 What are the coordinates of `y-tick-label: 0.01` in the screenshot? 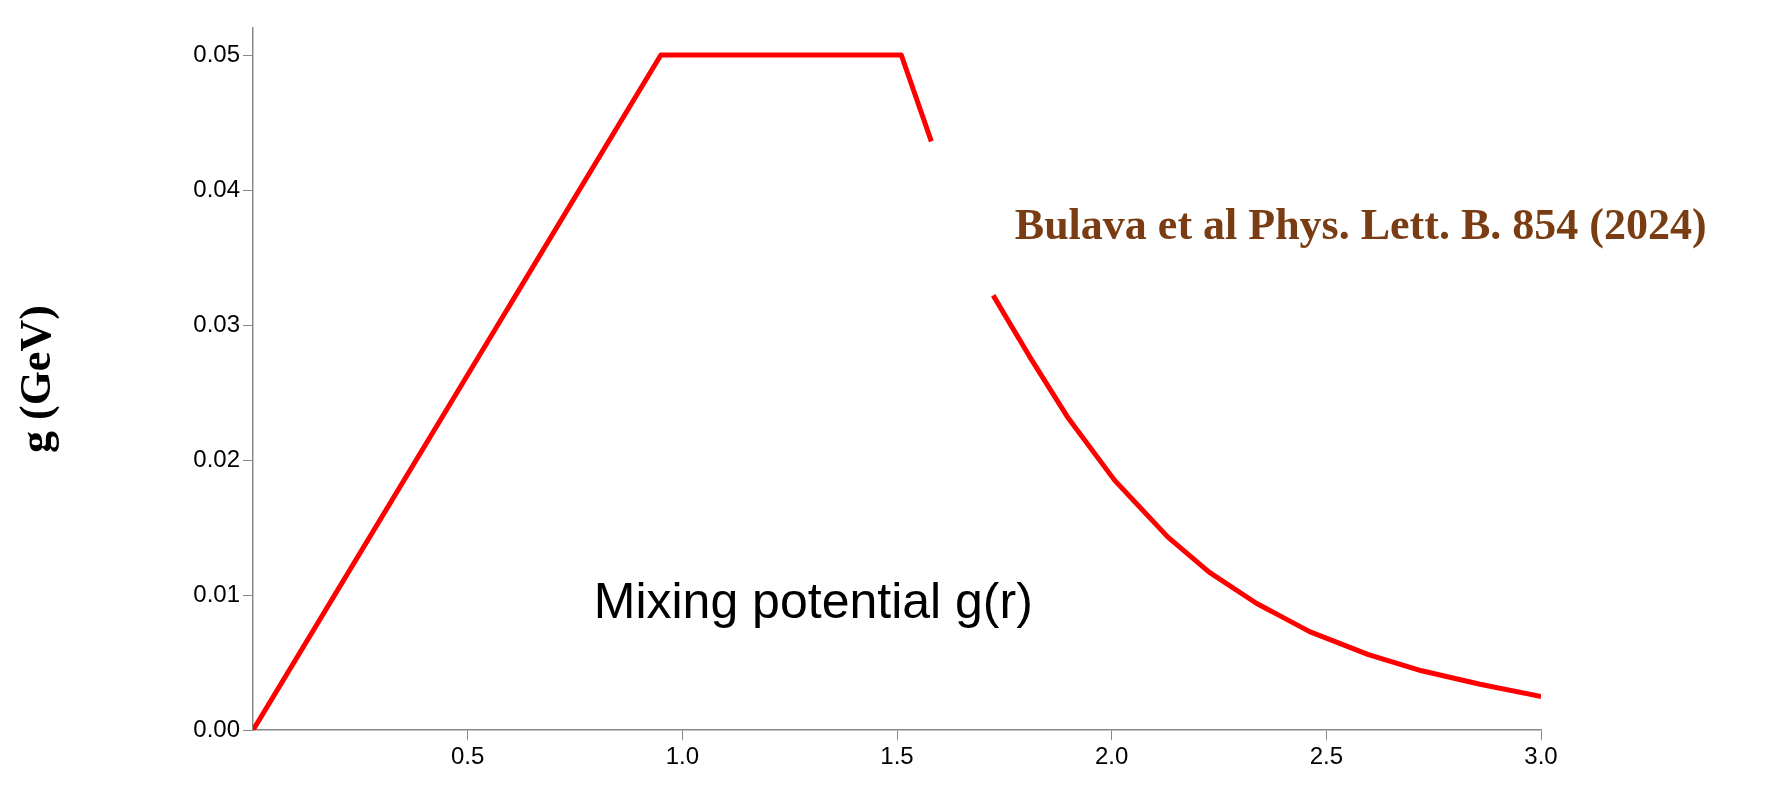 It's located at (216, 593).